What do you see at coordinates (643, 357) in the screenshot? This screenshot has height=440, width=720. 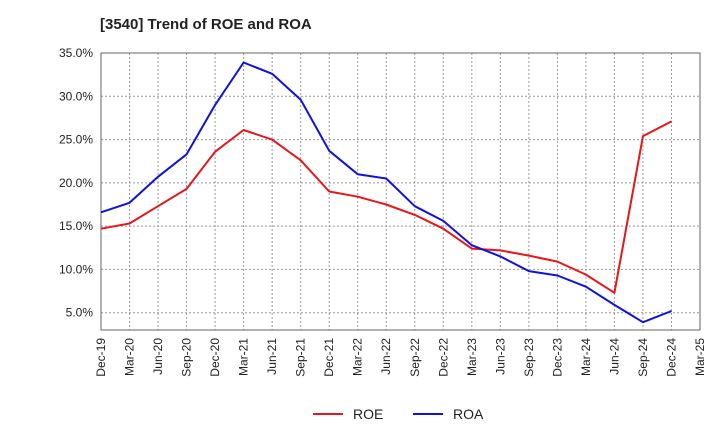 I see `x-tick-label: Sep-24` at bounding box center [643, 357].